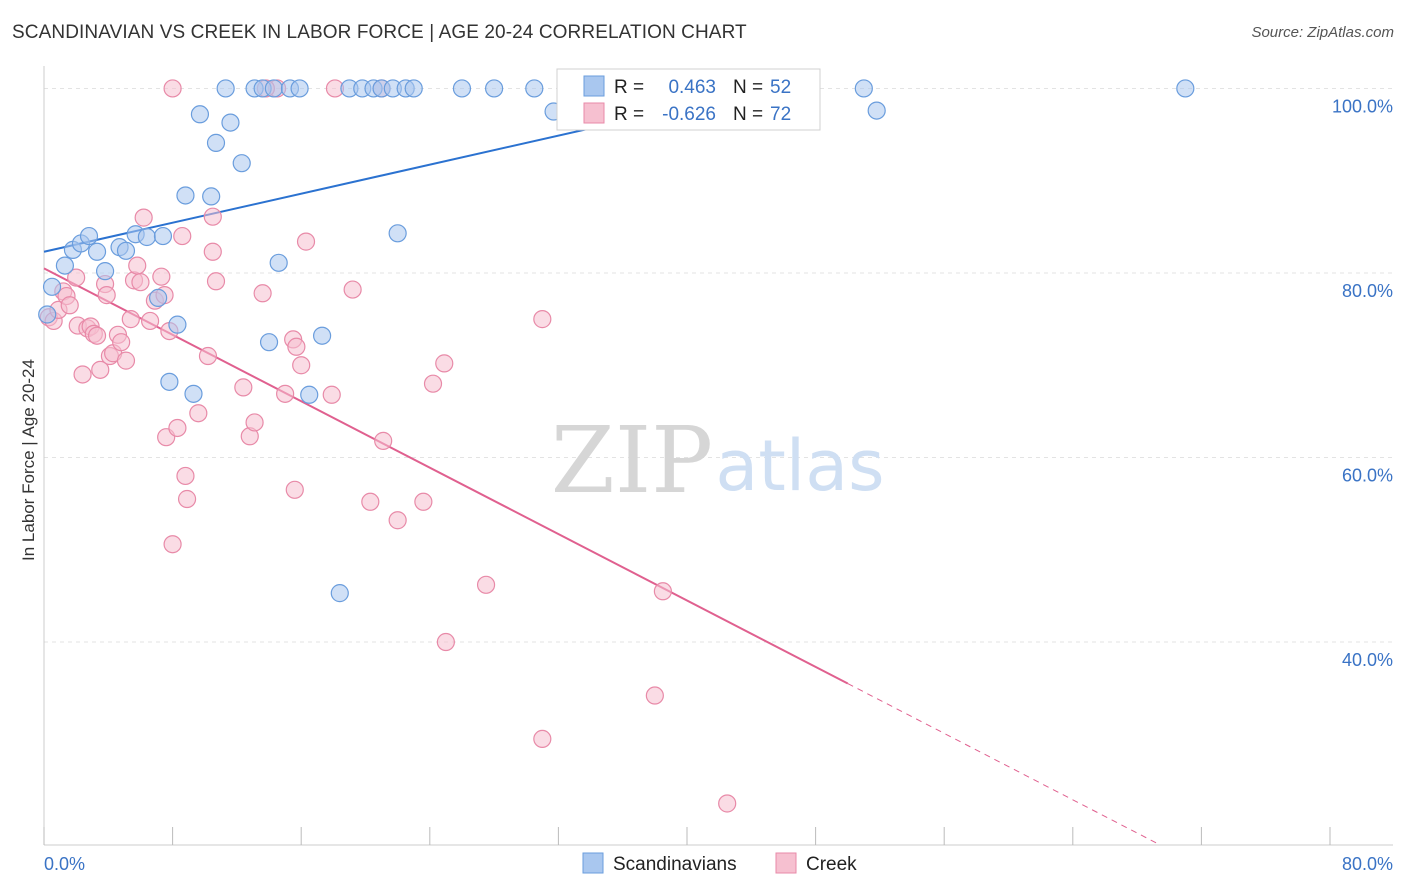 The width and height of the screenshot is (1406, 892). Describe the element at coordinates (64, 864) in the screenshot. I see `x-tick-min: 0.0%` at that location.